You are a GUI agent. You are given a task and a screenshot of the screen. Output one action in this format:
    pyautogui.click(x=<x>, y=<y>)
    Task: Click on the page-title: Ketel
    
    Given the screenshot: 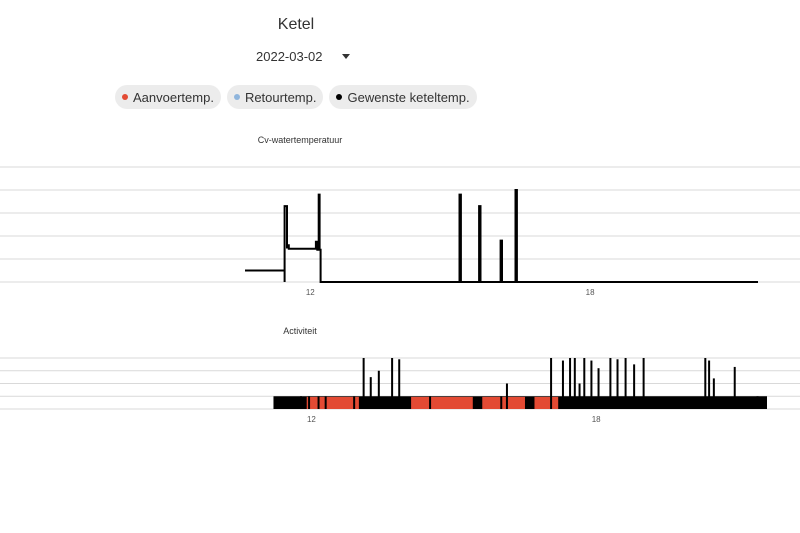 What is the action you would take?
    pyautogui.click(x=296, y=24)
    